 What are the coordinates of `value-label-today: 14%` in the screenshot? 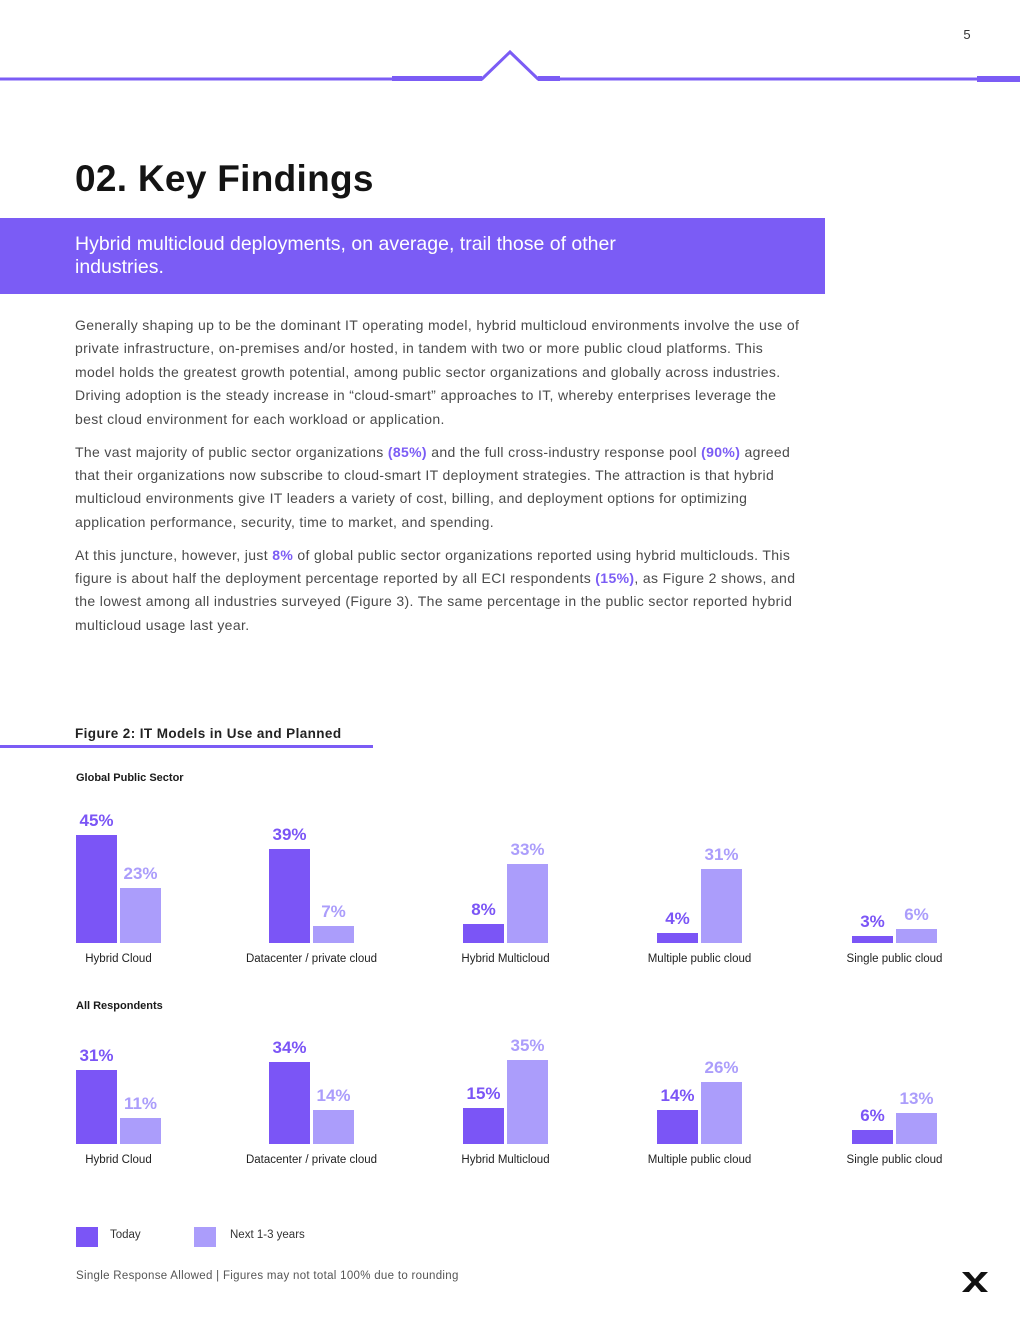 It's located at (677, 1096).